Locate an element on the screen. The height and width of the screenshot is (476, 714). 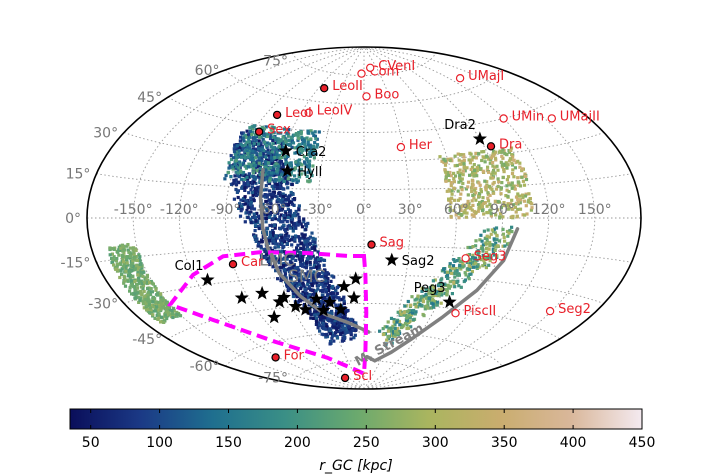
colorbar-tick-label: 300 is located at coordinates (435, 443).